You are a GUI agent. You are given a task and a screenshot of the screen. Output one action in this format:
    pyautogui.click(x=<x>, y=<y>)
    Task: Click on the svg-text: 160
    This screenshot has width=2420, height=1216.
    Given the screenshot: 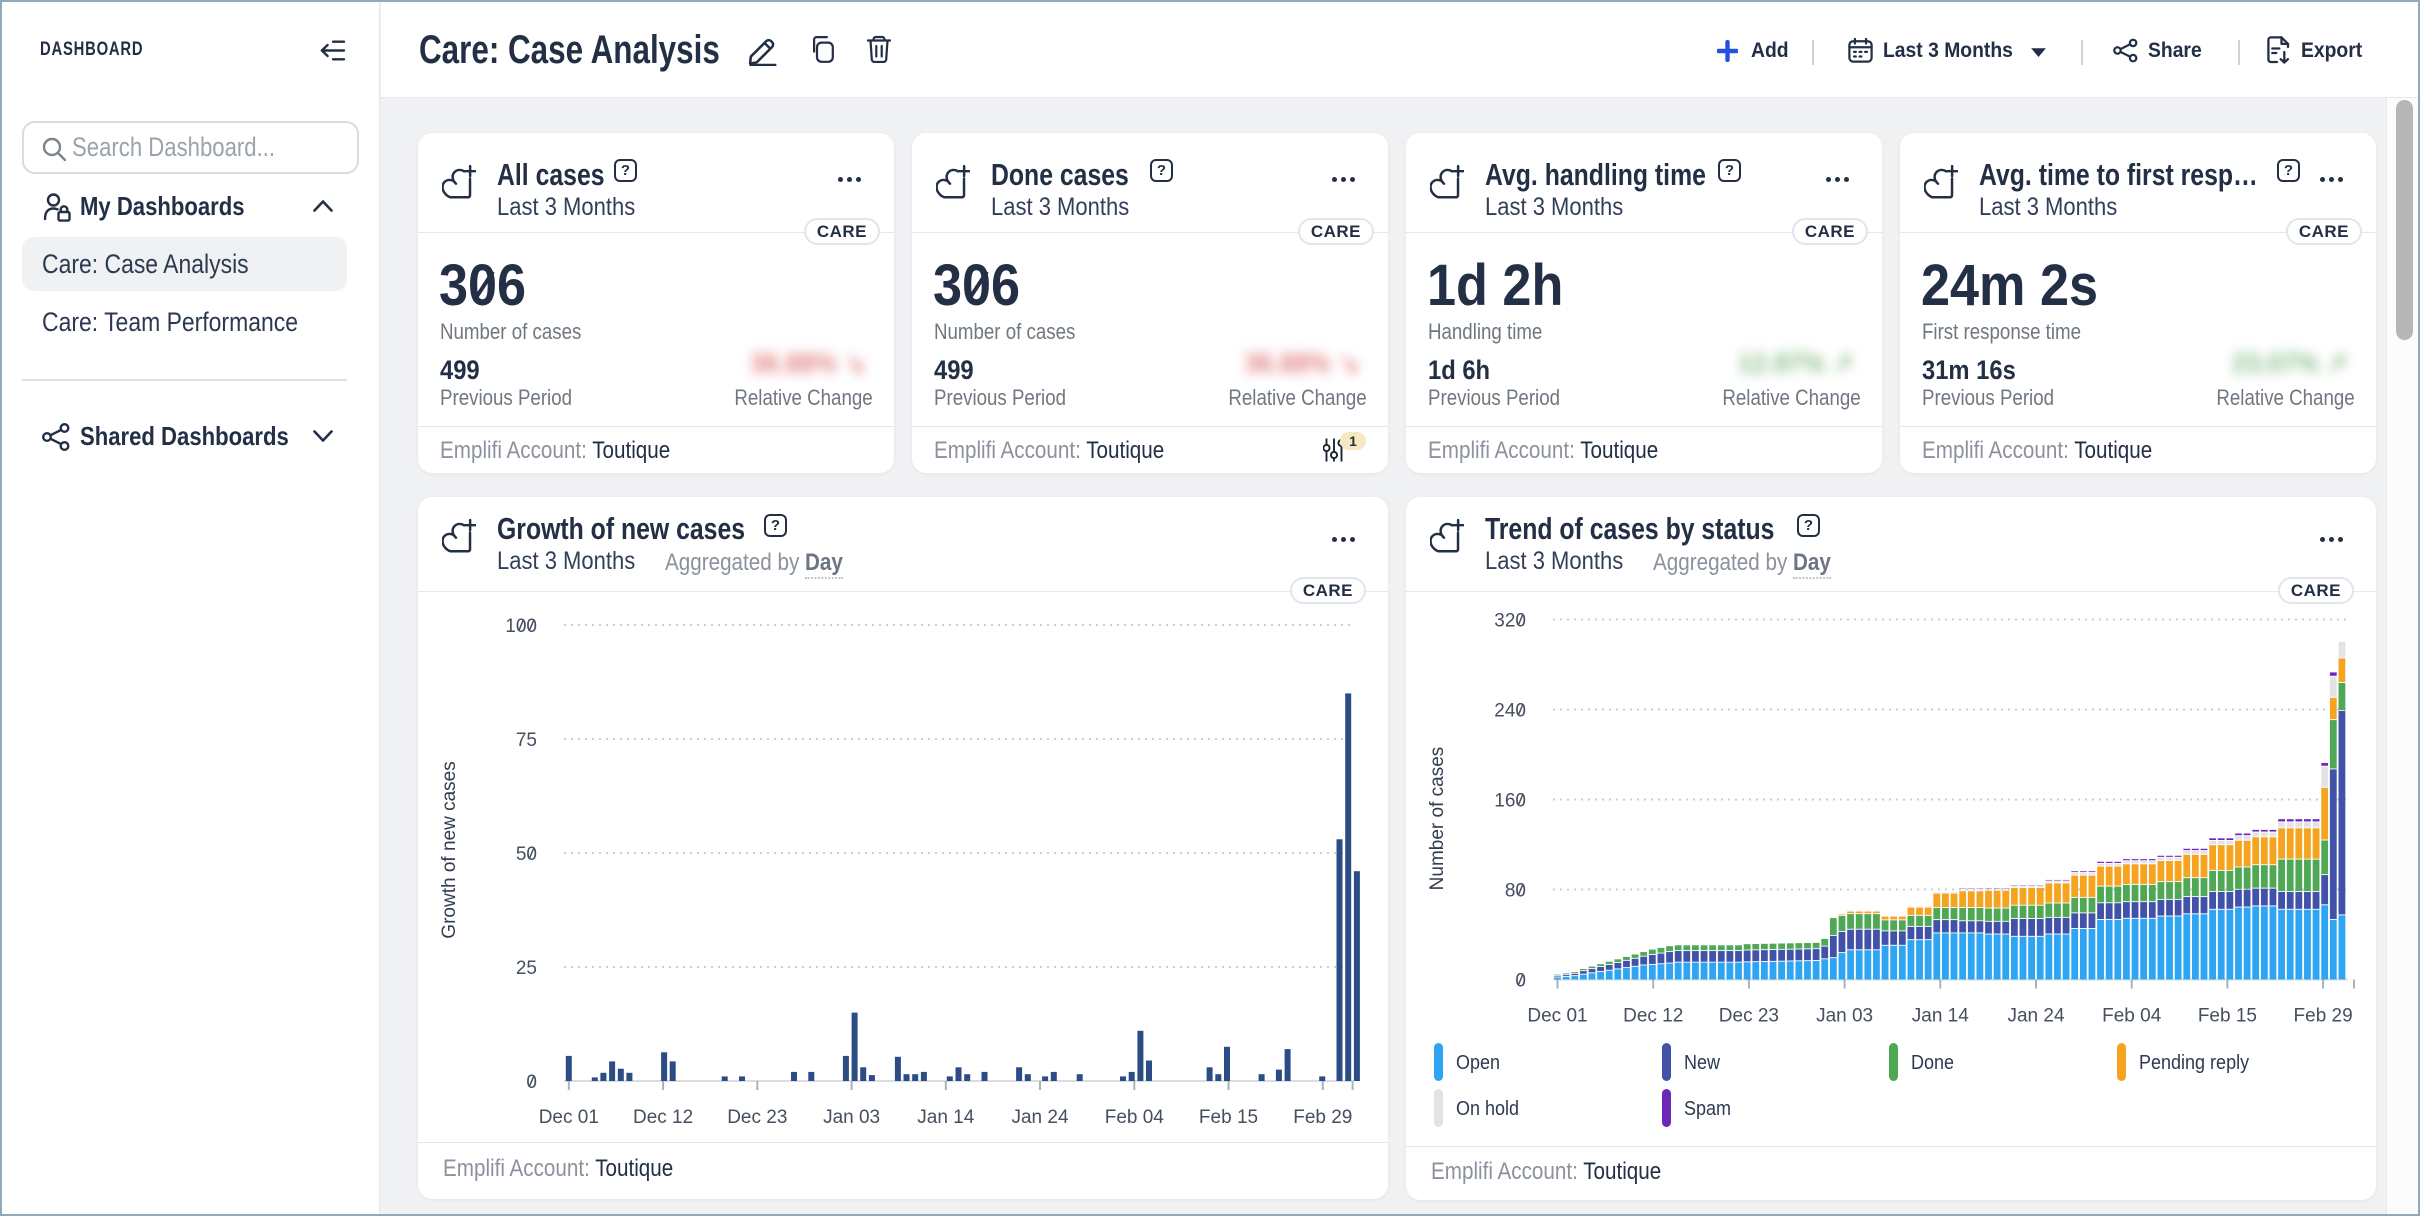 What is the action you would take?
    pyautogui.click(x=1510, y=801)
    